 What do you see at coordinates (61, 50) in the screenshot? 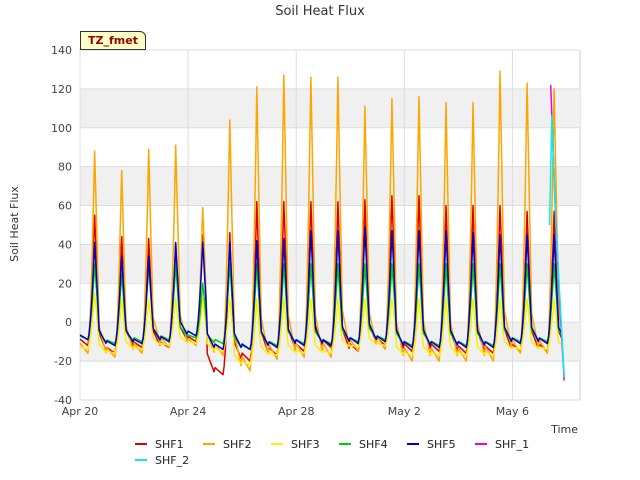
I see `y-tick-label: 140` at bounding box center [61, 50].